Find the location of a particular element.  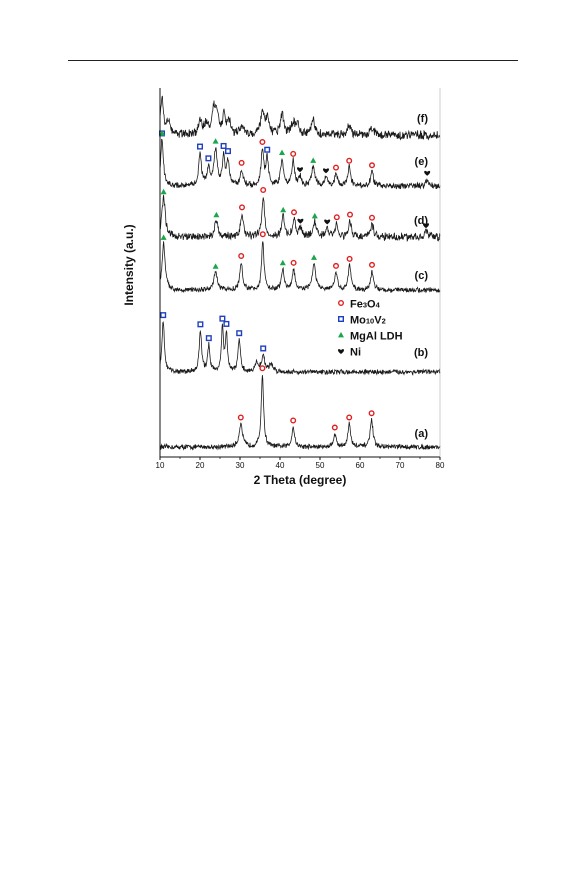

legend-fe3o4-label: Fe3O4 is located at coordinates (365, 305).